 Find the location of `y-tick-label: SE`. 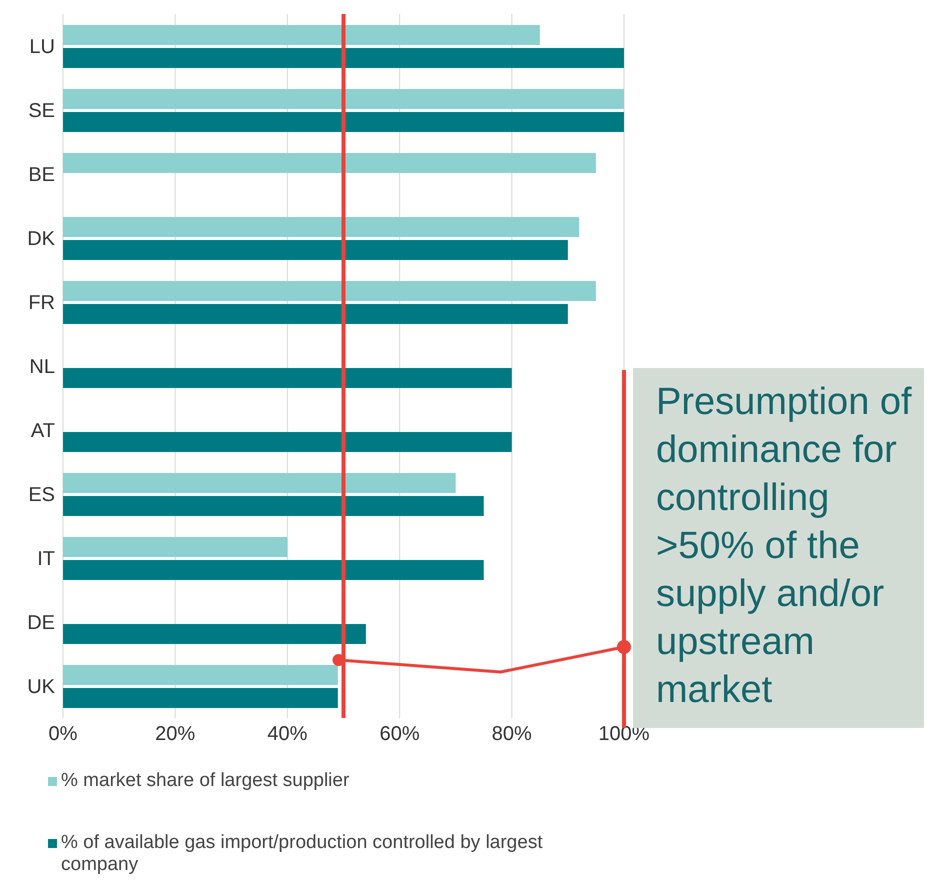

y-tick-label: SE is located at coordinates (41, 111).